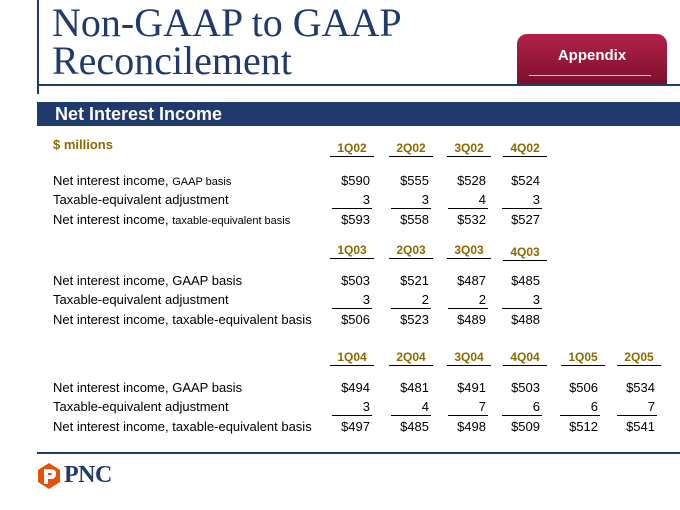  Describe the element at coordinates (525, 219) in the screenshot. I see `table-cell: $527` at that location.